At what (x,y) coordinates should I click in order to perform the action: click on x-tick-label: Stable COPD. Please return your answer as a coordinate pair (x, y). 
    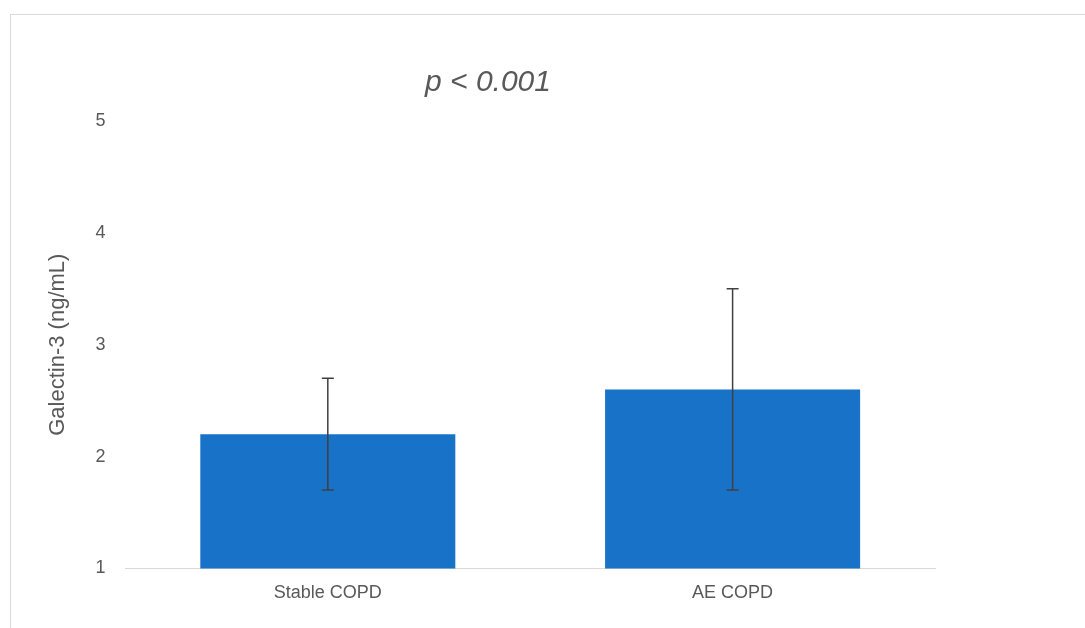
    Looking at the image, I should click on (327, 592).